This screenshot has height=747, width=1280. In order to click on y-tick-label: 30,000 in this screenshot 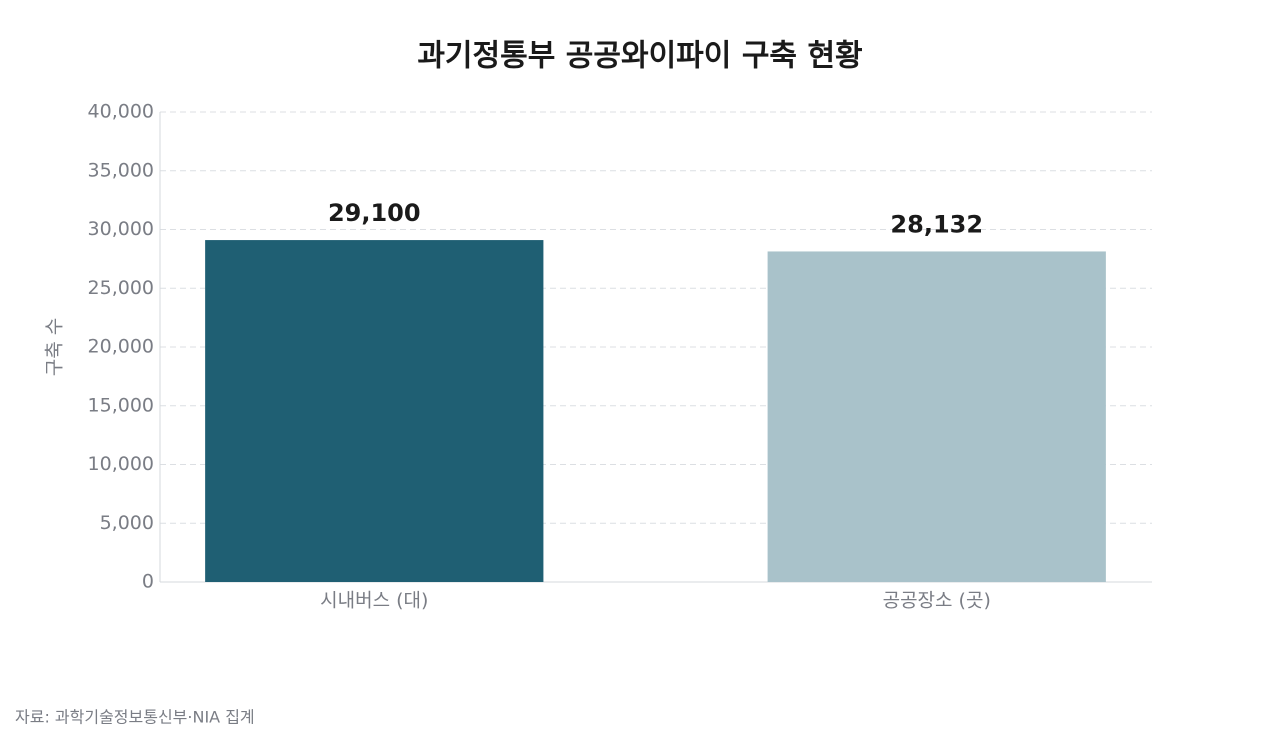, I will do `click(121, 229)`.